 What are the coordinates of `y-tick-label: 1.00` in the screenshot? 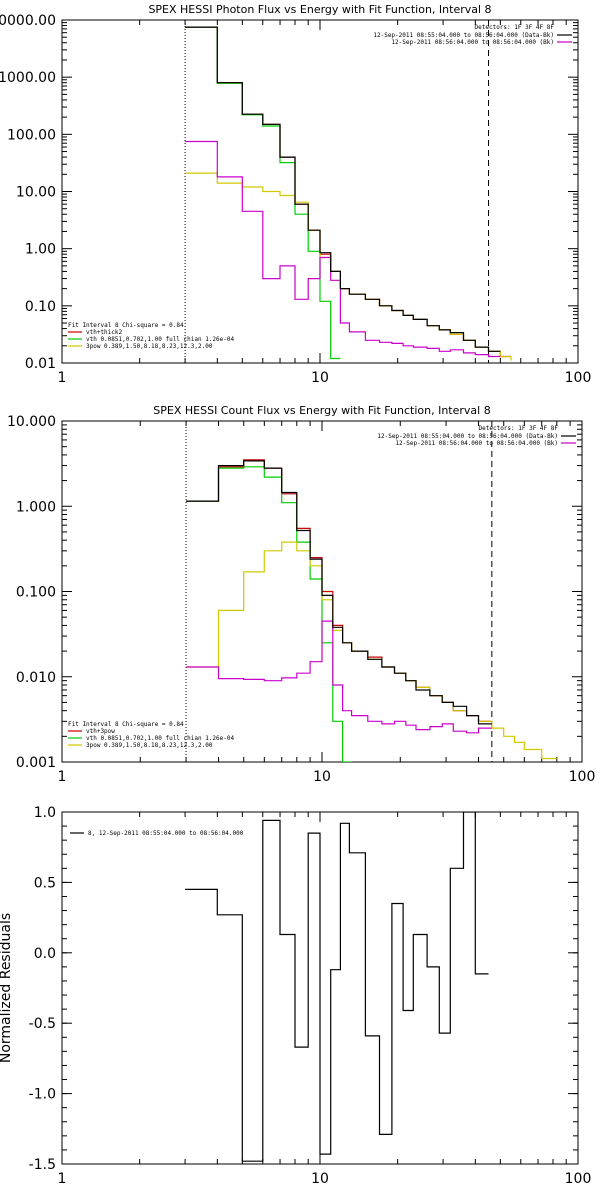 It's located at (40, 250).